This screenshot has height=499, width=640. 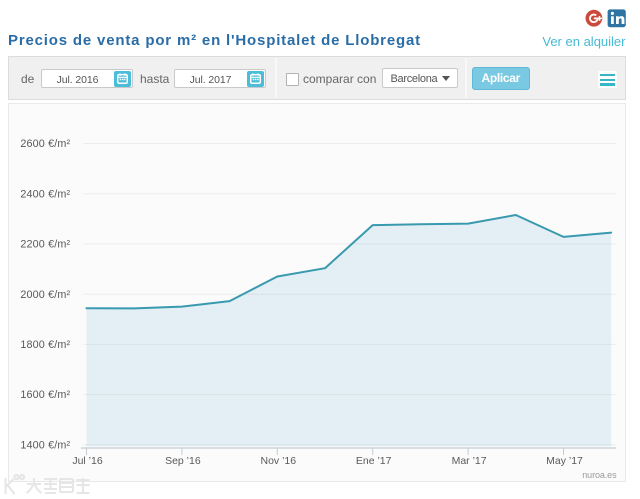 I want to click on svg-text: Nov ’16, so click(x=278, y=461).